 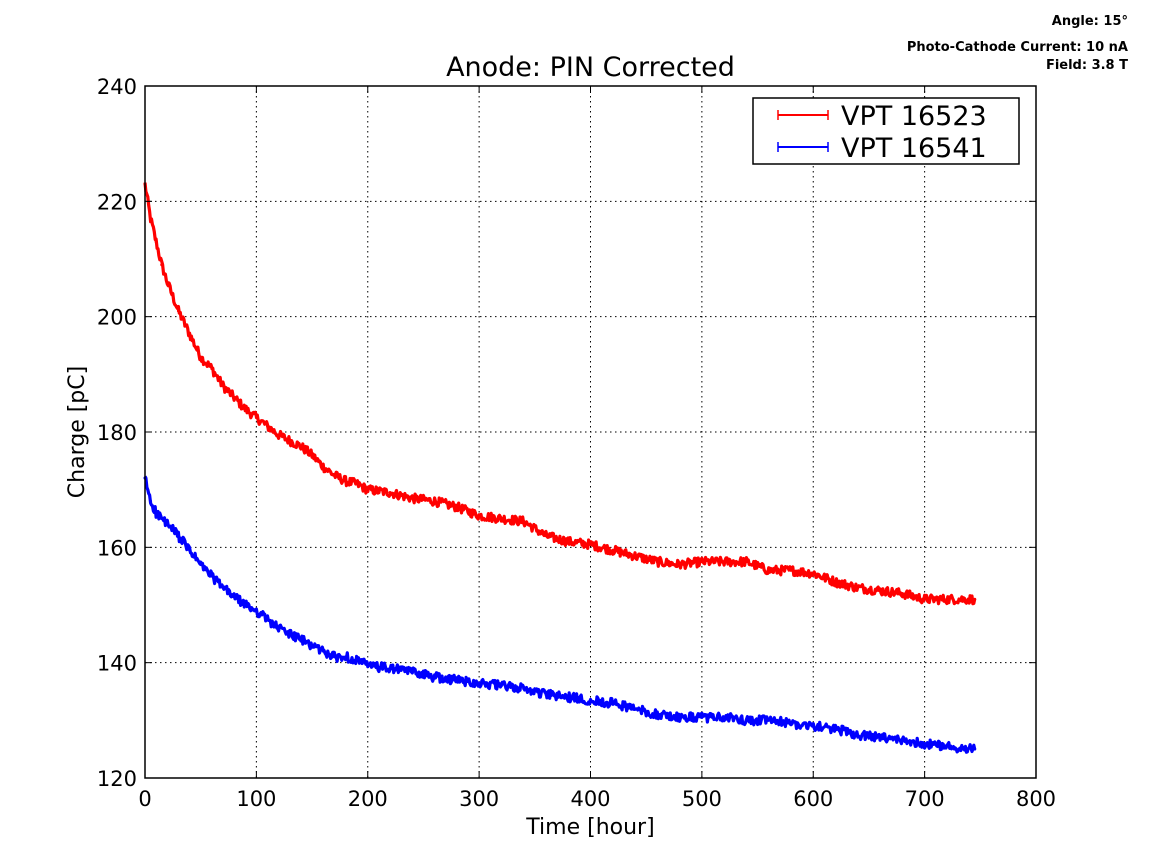 I want to click on x-tick-label: 600, so click(x=813, y=799).